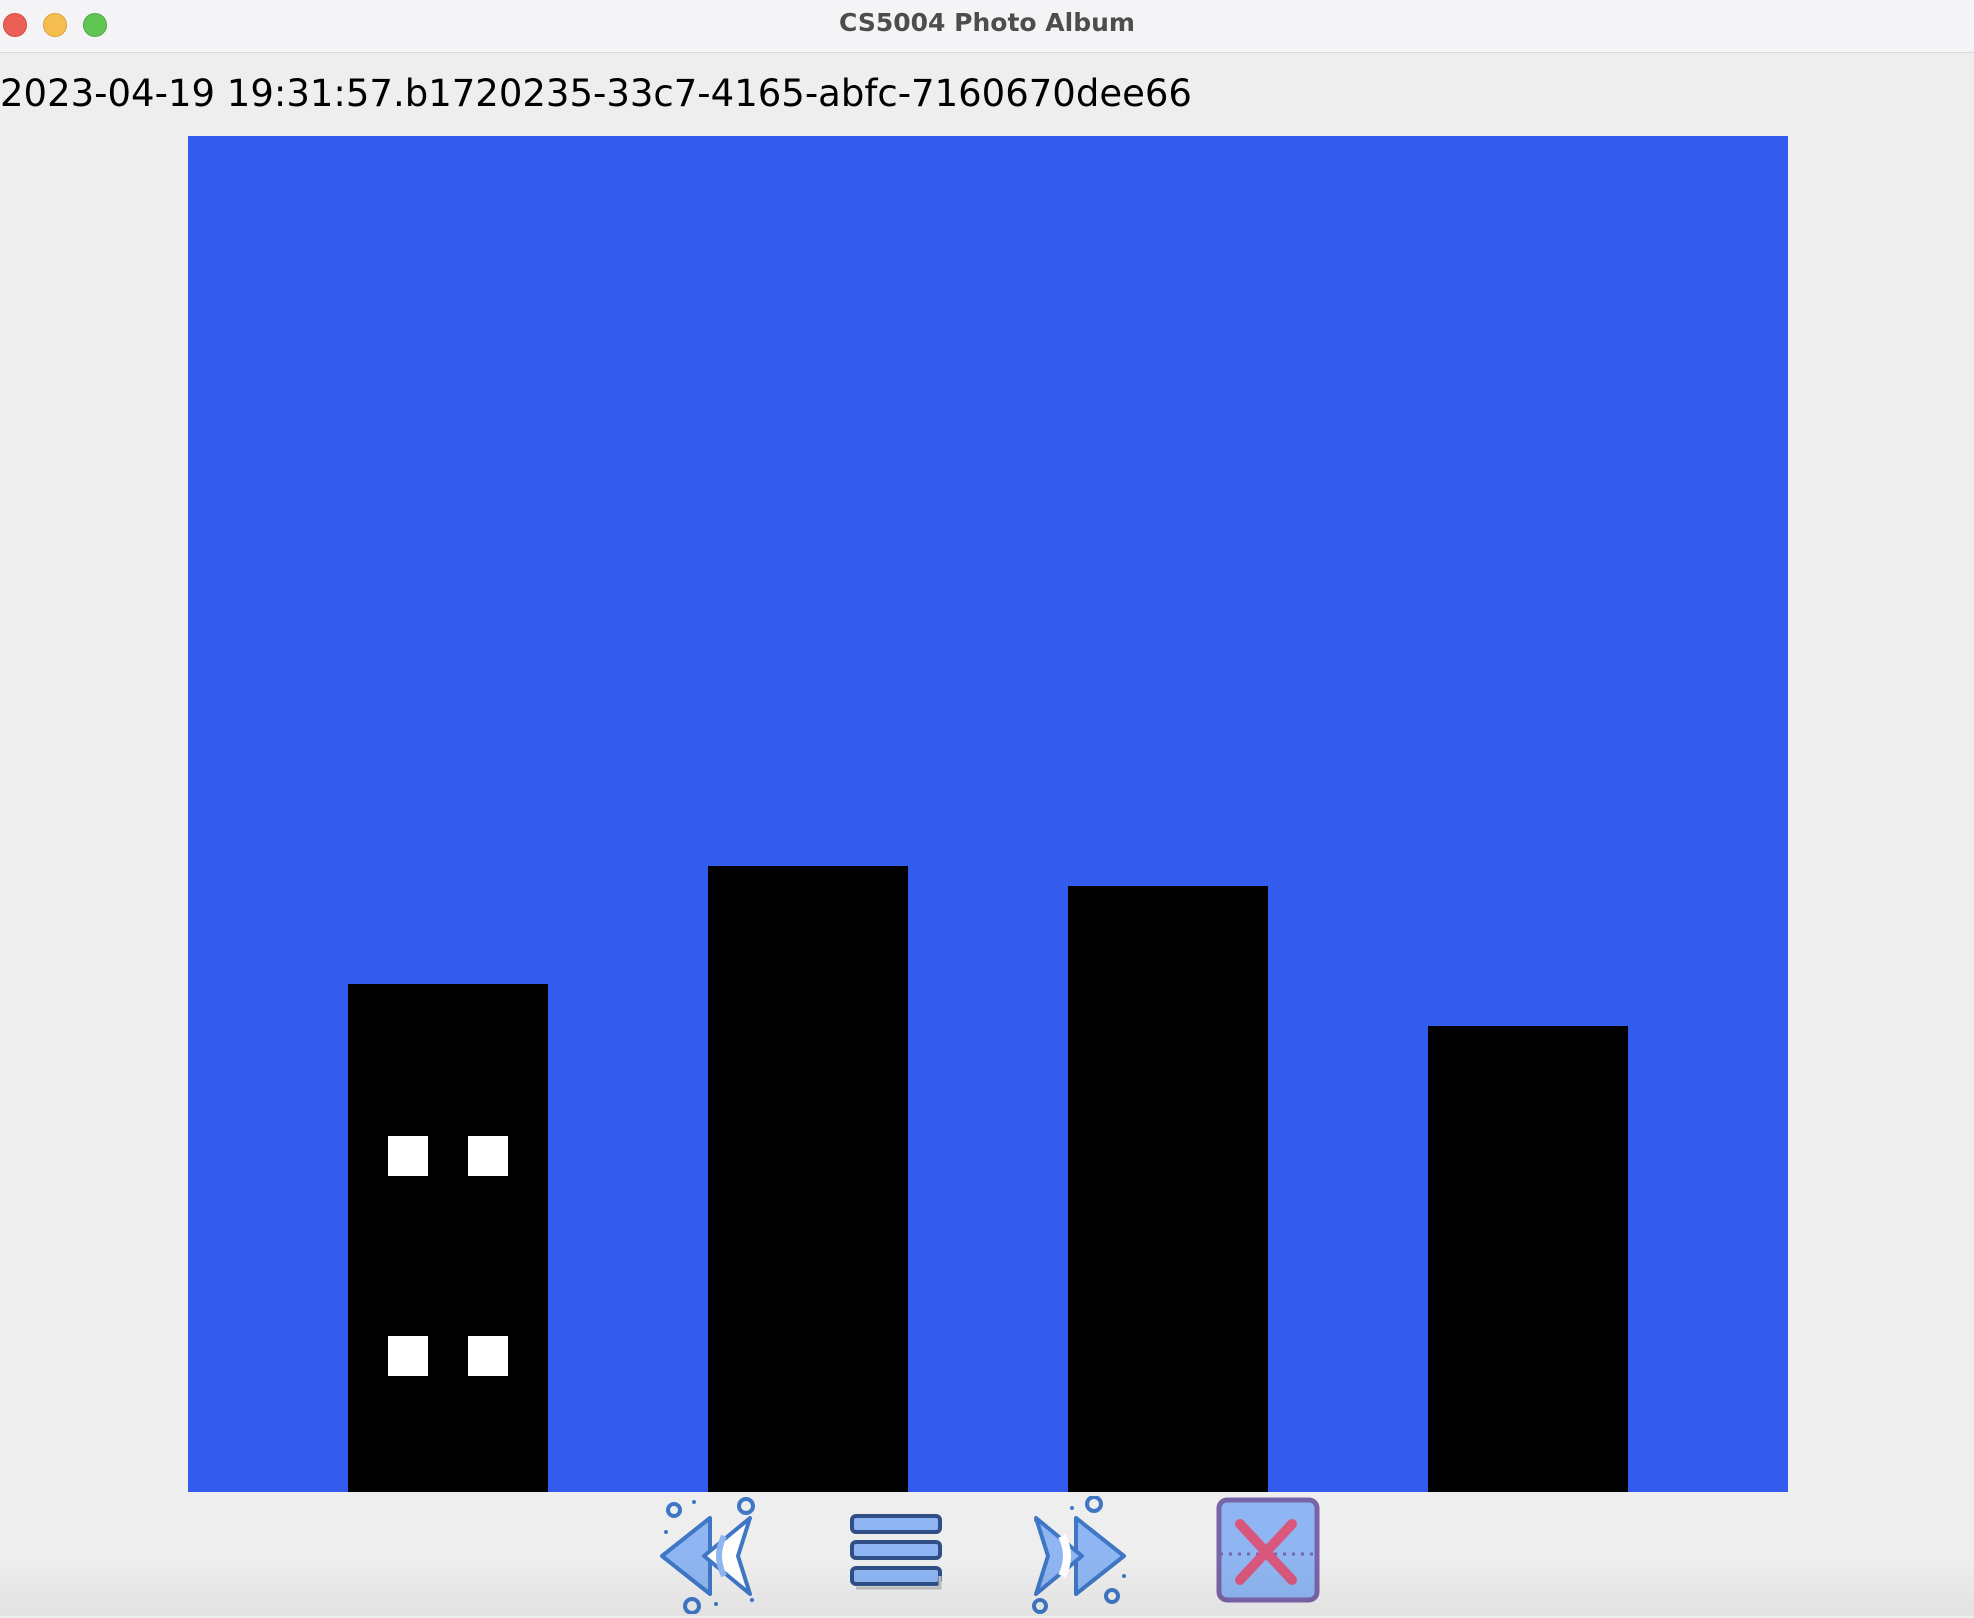 The height and width of the screenshot is (1618, 1974). Describe the element at coordinates (987, 1586) in the screenshot. I see `window-bottom-shadow` at that location.